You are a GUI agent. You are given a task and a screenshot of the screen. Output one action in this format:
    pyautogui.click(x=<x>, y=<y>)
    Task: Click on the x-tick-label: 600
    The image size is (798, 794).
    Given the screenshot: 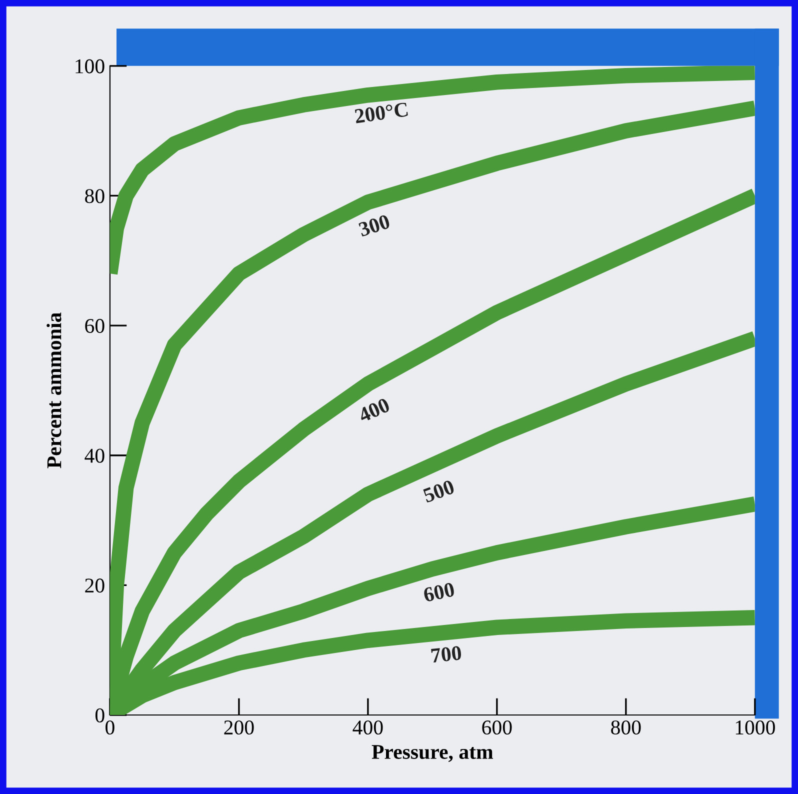 What is the action you would take?
    pyautogui.click(x=497, y=727)
    